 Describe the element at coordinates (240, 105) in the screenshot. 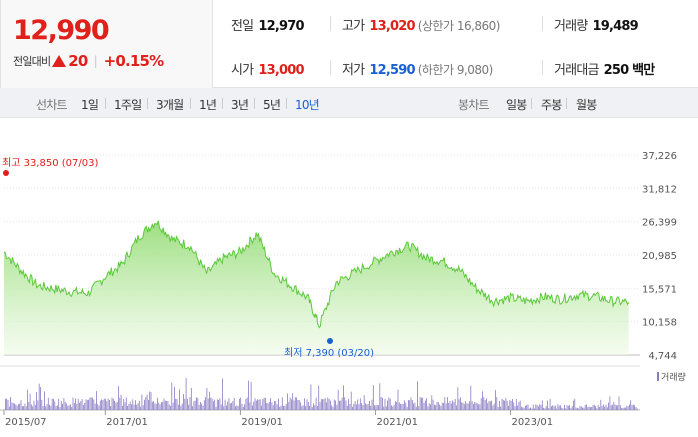

I see `period-3y: 3년` at that location.